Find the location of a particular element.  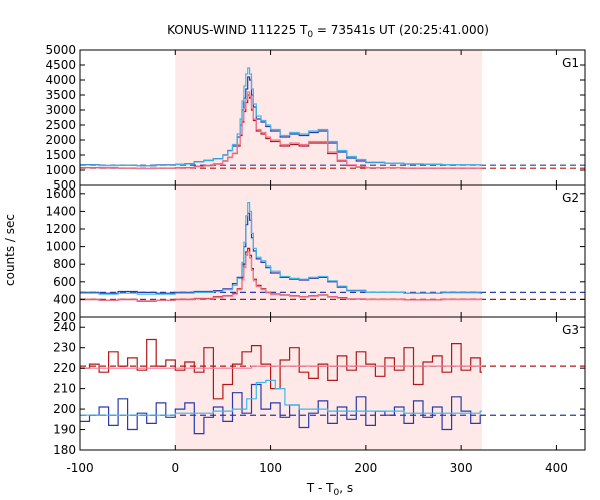

x-axis-label-main: T - T is located at coordinates (320, 488).